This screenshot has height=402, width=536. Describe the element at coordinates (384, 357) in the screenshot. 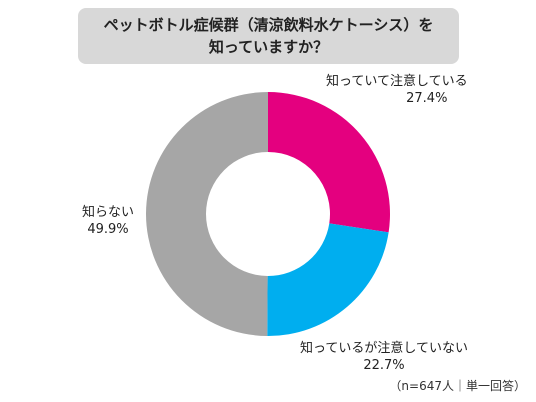

I see `label-know-not-careful: 知っているが注意していない 22.7%` at that location.